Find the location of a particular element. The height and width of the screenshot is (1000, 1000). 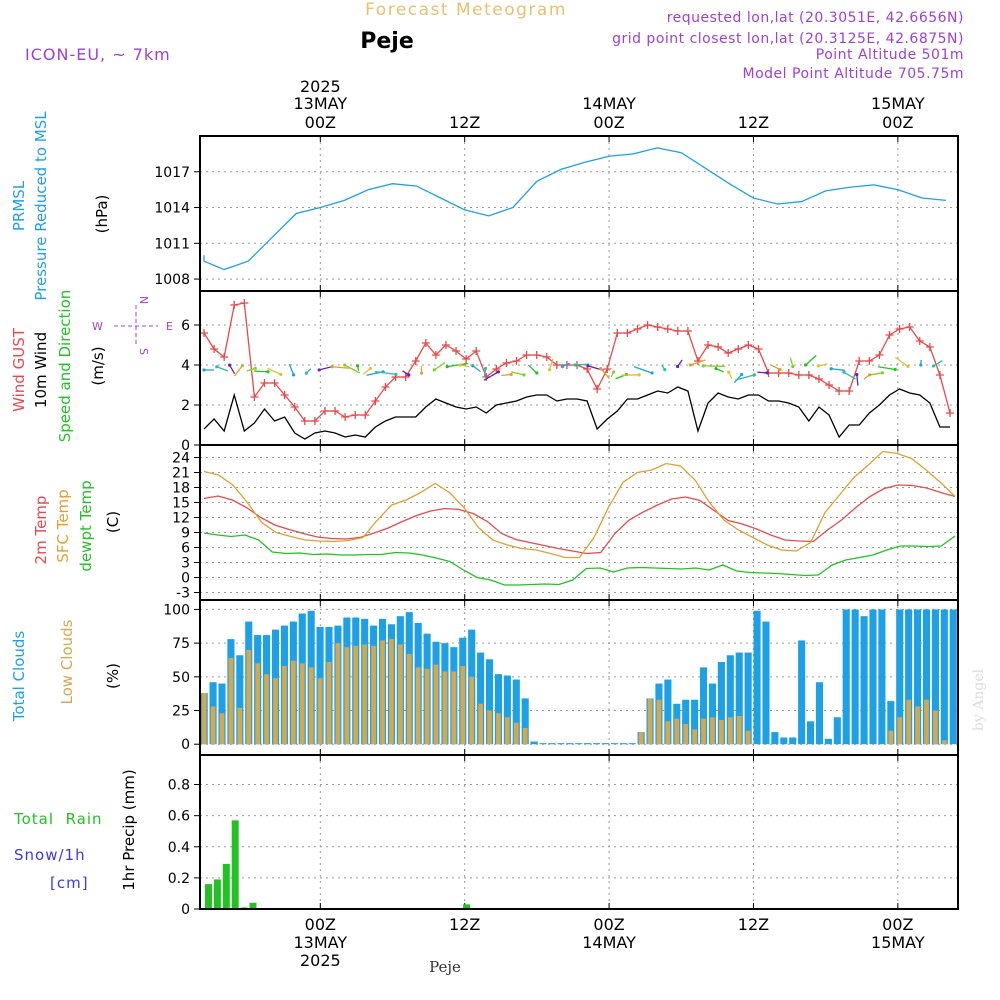

y-tick-label: 0.8 is located at coordinates (179, 786).